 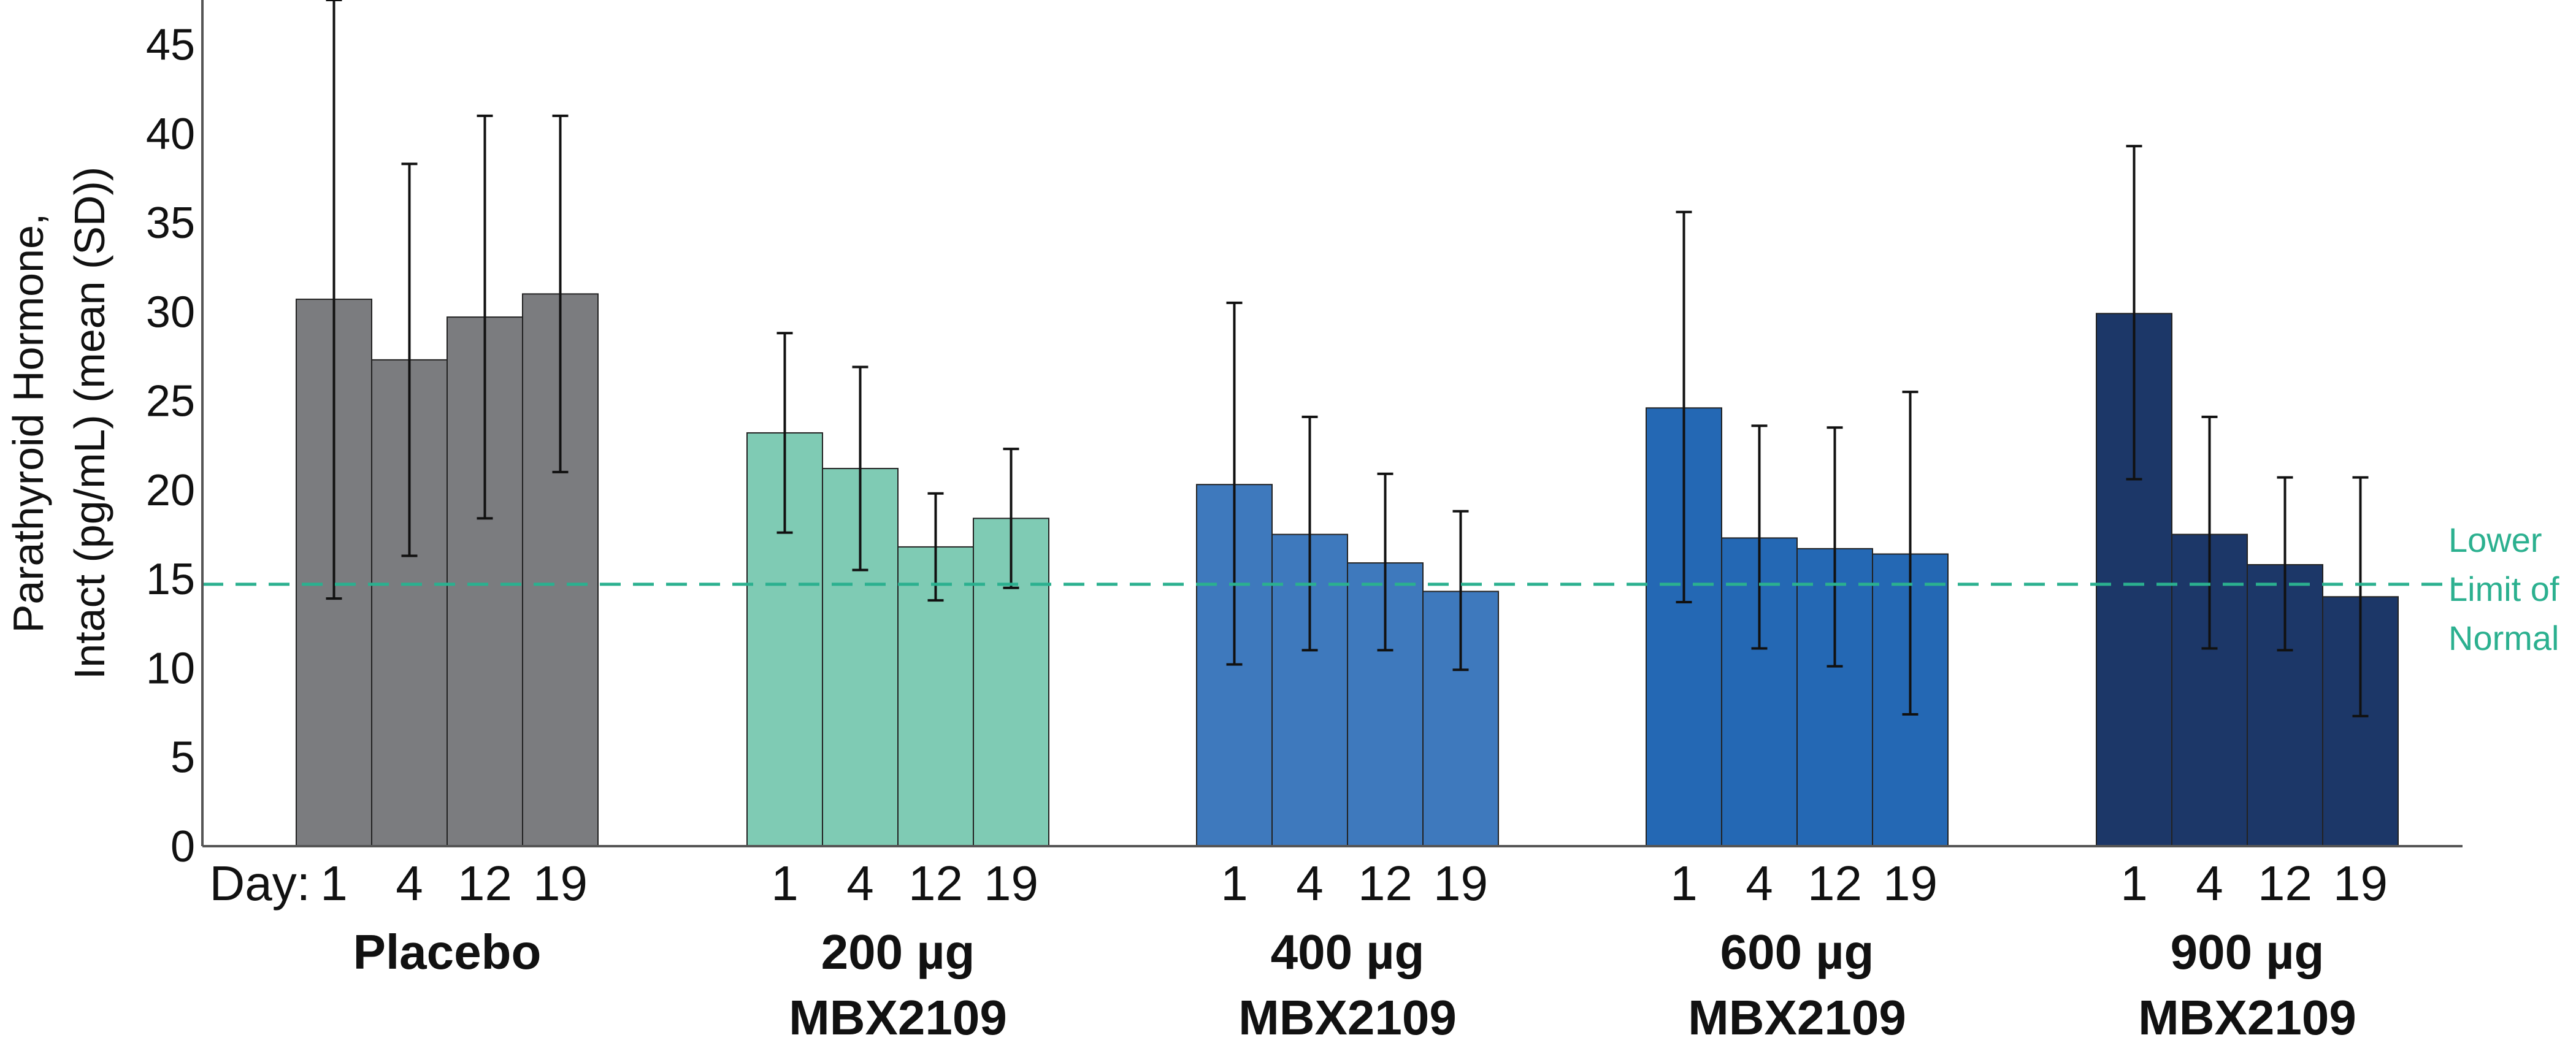 What do you see at coordinates (183, 757) in the screenshot?
I see `y-tick-label: 5` at bounding box center [183, 757].